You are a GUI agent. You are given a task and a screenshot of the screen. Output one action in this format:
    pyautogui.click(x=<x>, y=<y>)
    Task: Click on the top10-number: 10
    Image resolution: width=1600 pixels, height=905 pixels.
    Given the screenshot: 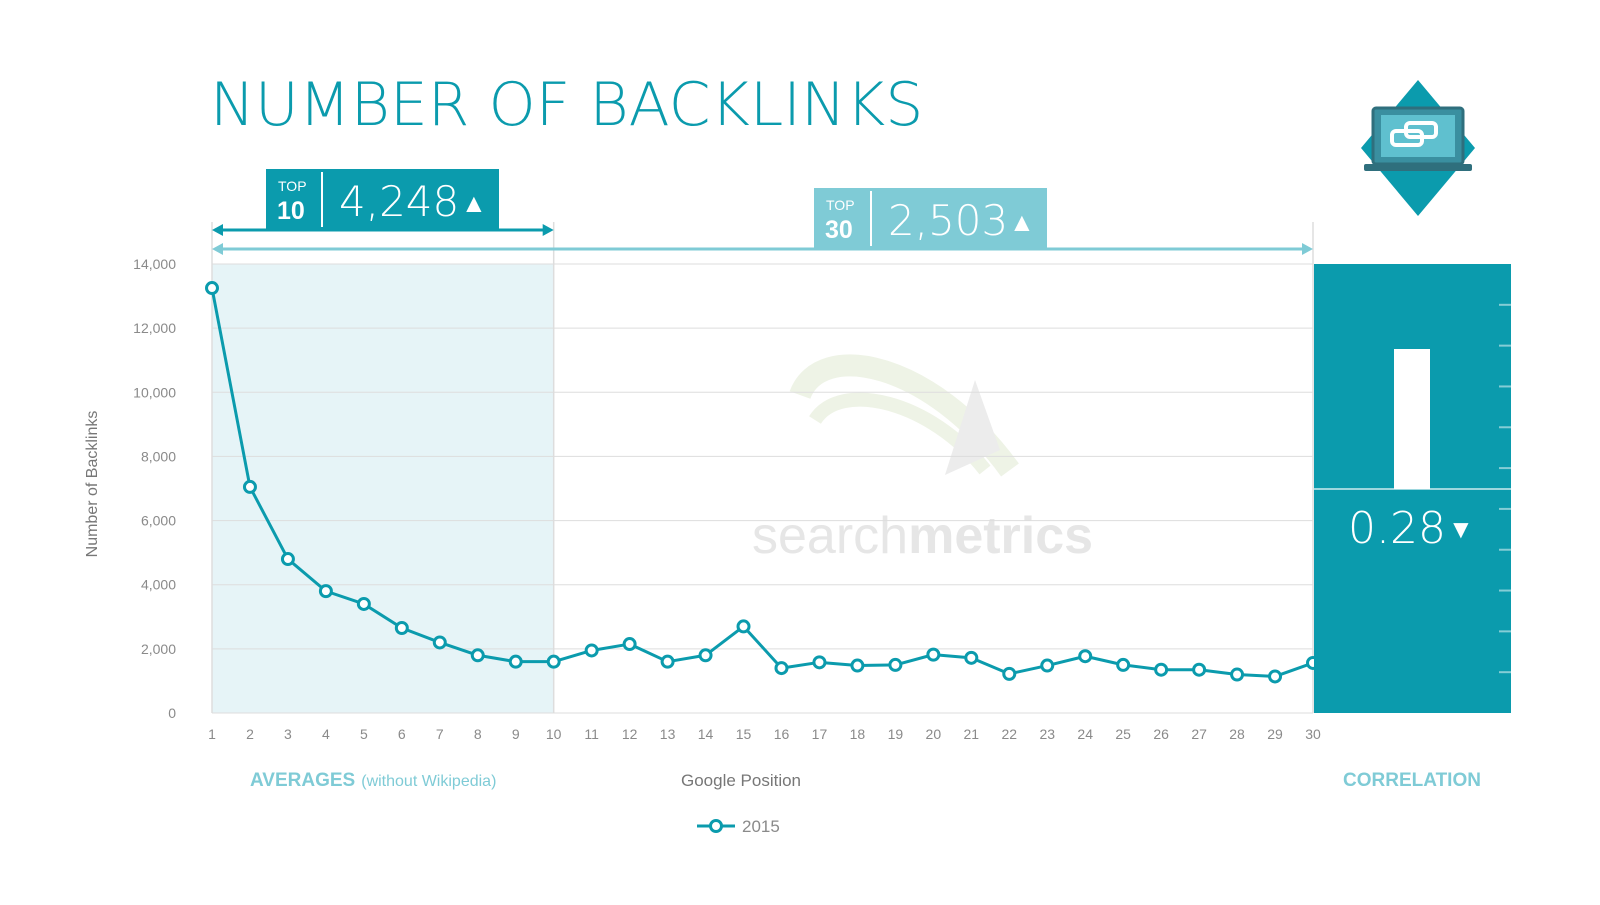 What is the action you would take?
    pyautogui.click(x=291, y=211)
    